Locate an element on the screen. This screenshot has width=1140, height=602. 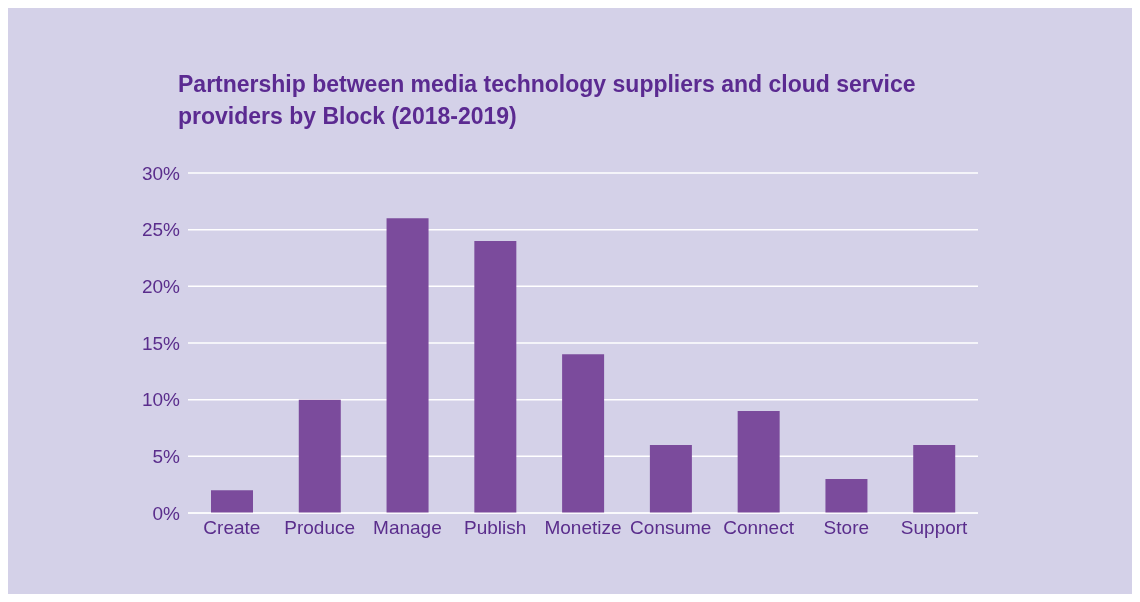
chart-title: Partnership between media technology suppliers and cloud service providers by Block (2018-2019) is located at coordinates (547, 100).